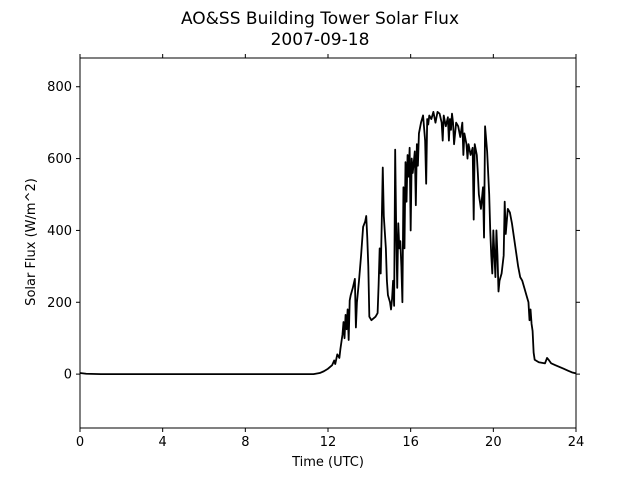  Describe the element at coordinates (328, 442) in the screenshot. I see `x-tick-label: 12` at that location.